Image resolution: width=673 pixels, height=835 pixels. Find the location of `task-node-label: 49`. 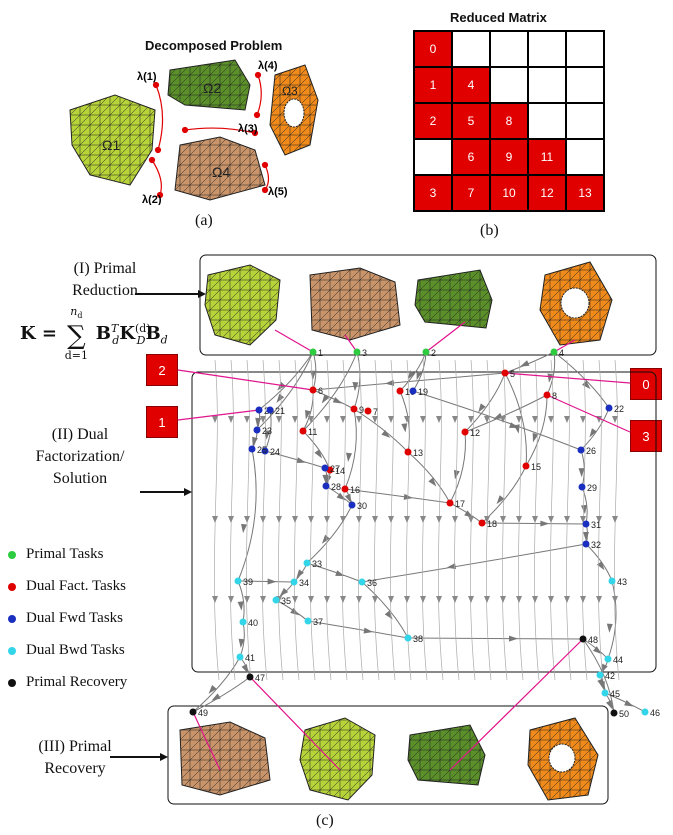

task-node-label: 49 is located at coordinates (203, 713).